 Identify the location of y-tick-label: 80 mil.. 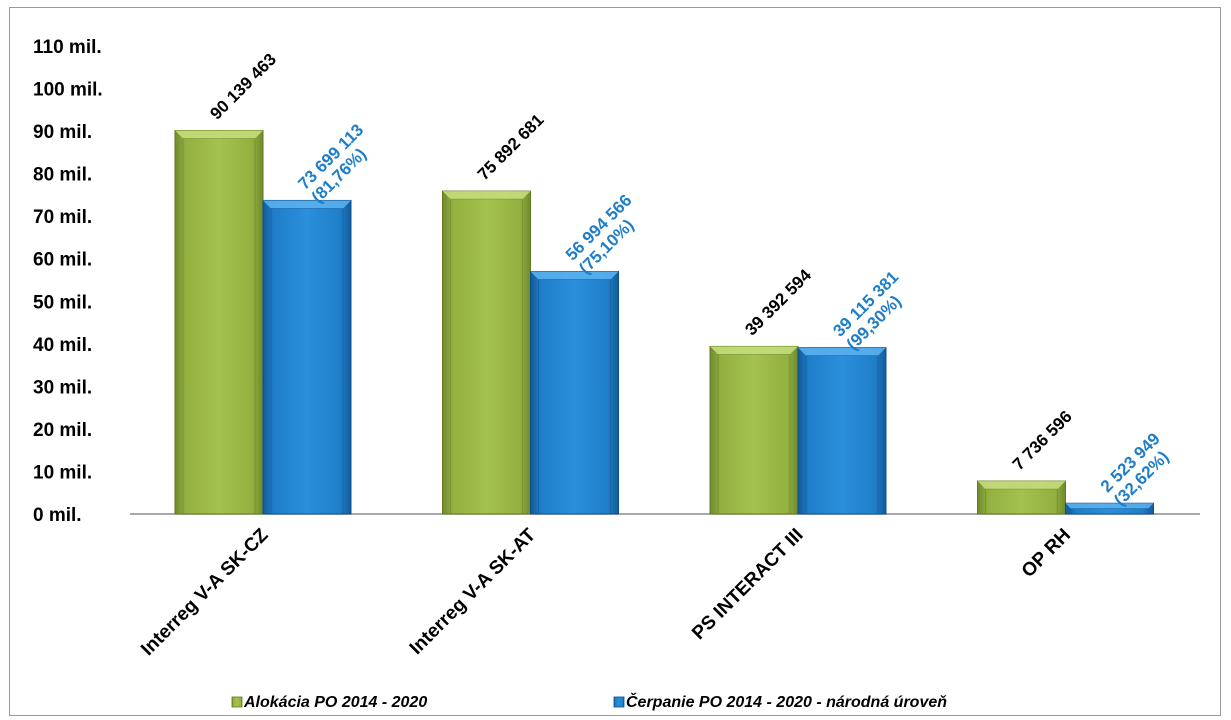
(62, 175).